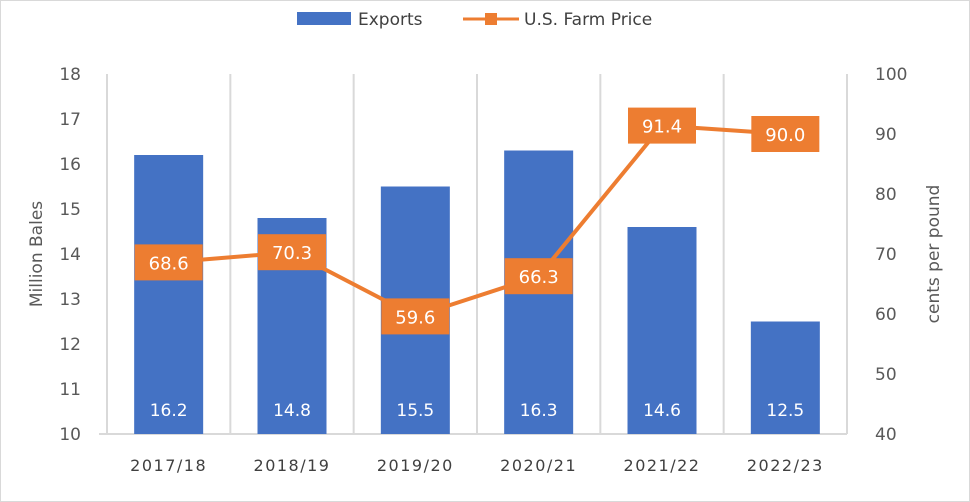  I want to click on right-axis-ticks: 40 50 60 70 80 90 100, so click(891, 255).